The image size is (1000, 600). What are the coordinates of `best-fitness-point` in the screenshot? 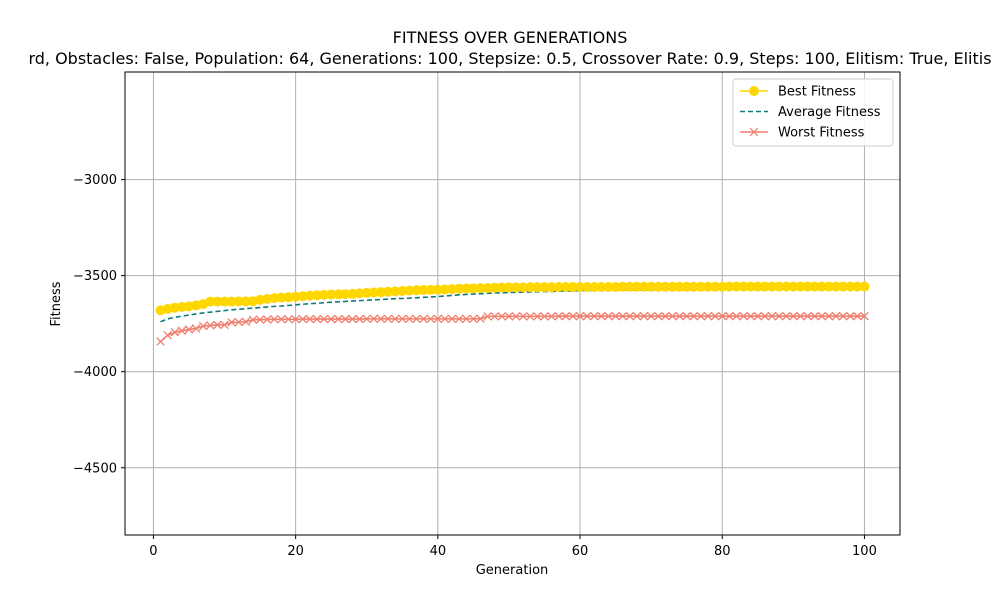 It's located at (864, 286).